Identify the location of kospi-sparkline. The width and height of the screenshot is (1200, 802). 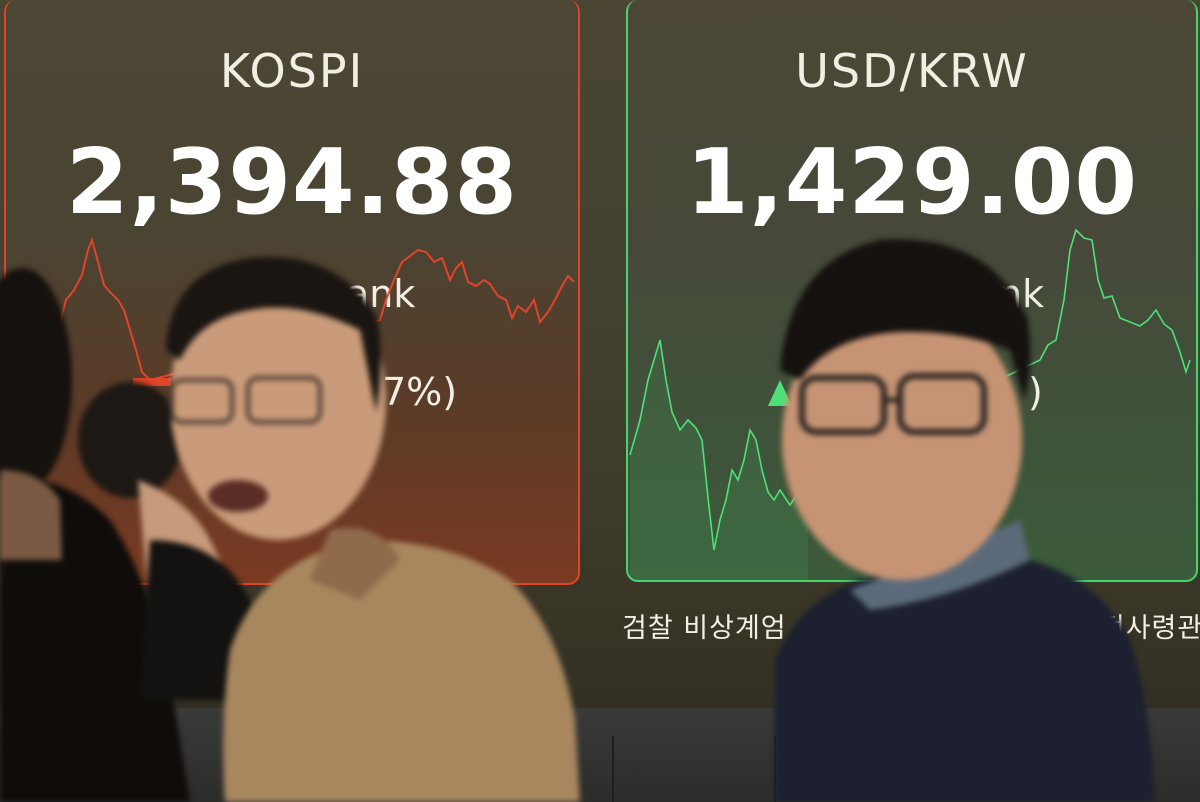
(316, 309).